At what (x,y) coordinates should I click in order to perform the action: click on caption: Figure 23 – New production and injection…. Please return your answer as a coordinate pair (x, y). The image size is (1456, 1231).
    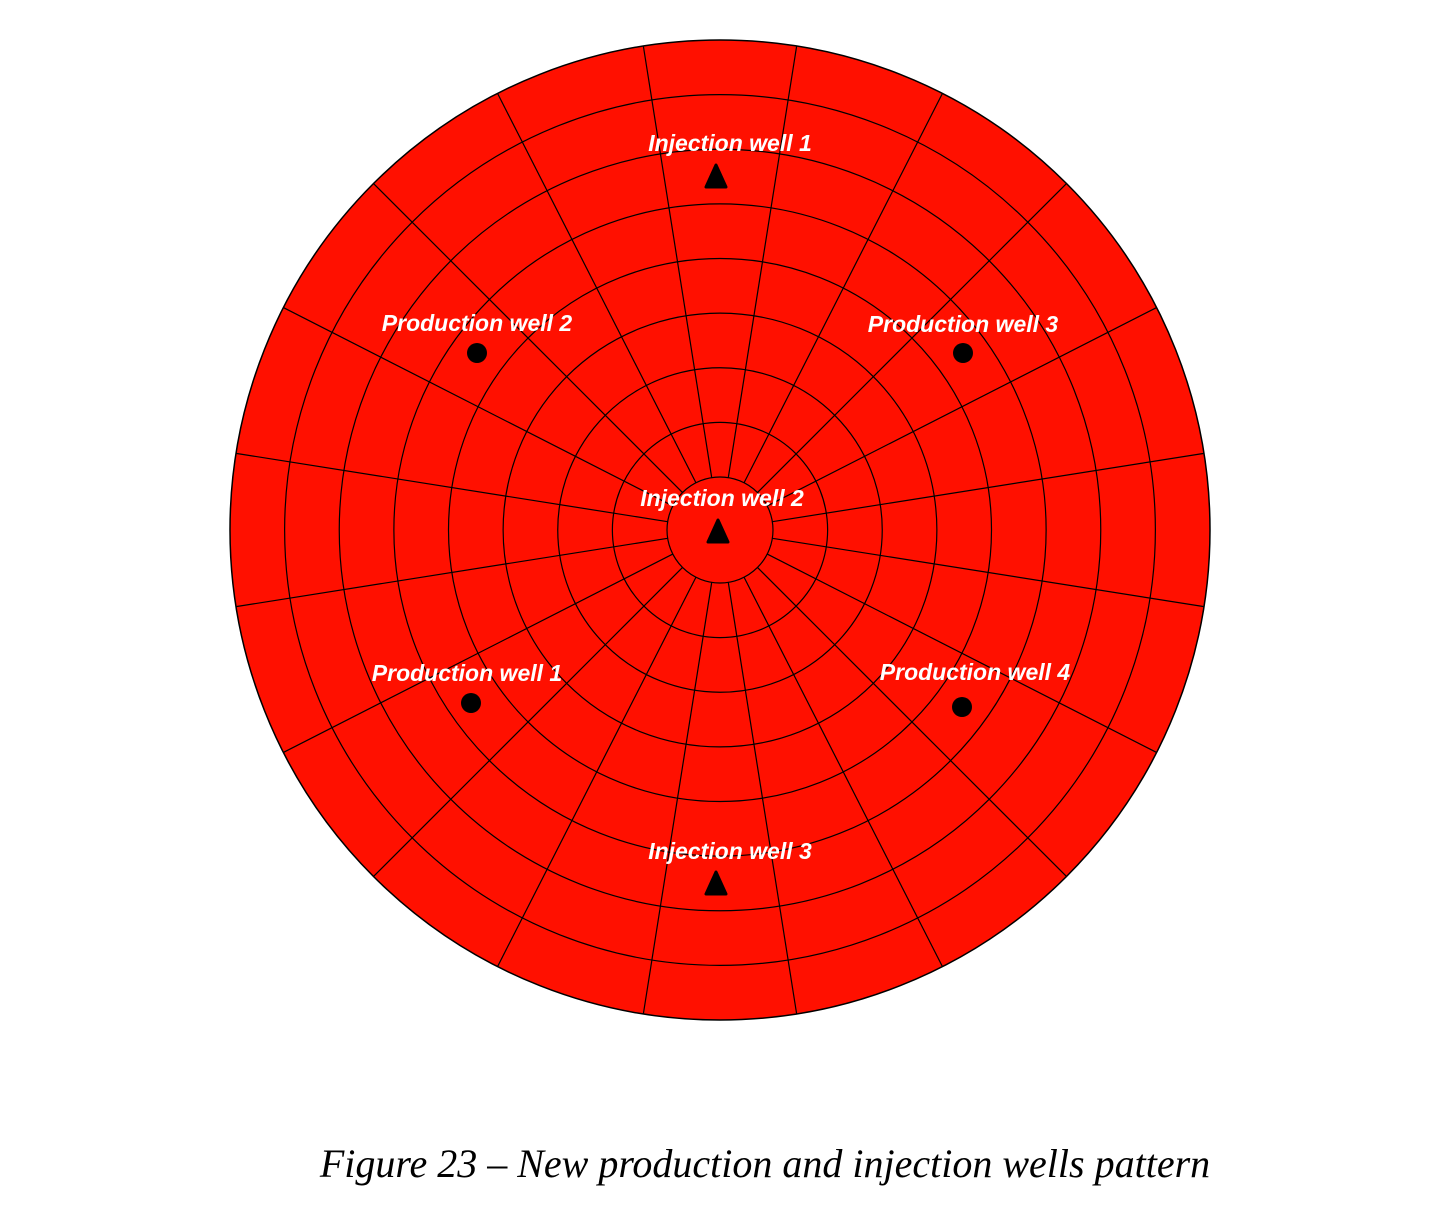
    Looking at the image, I should click on (764, 1163).